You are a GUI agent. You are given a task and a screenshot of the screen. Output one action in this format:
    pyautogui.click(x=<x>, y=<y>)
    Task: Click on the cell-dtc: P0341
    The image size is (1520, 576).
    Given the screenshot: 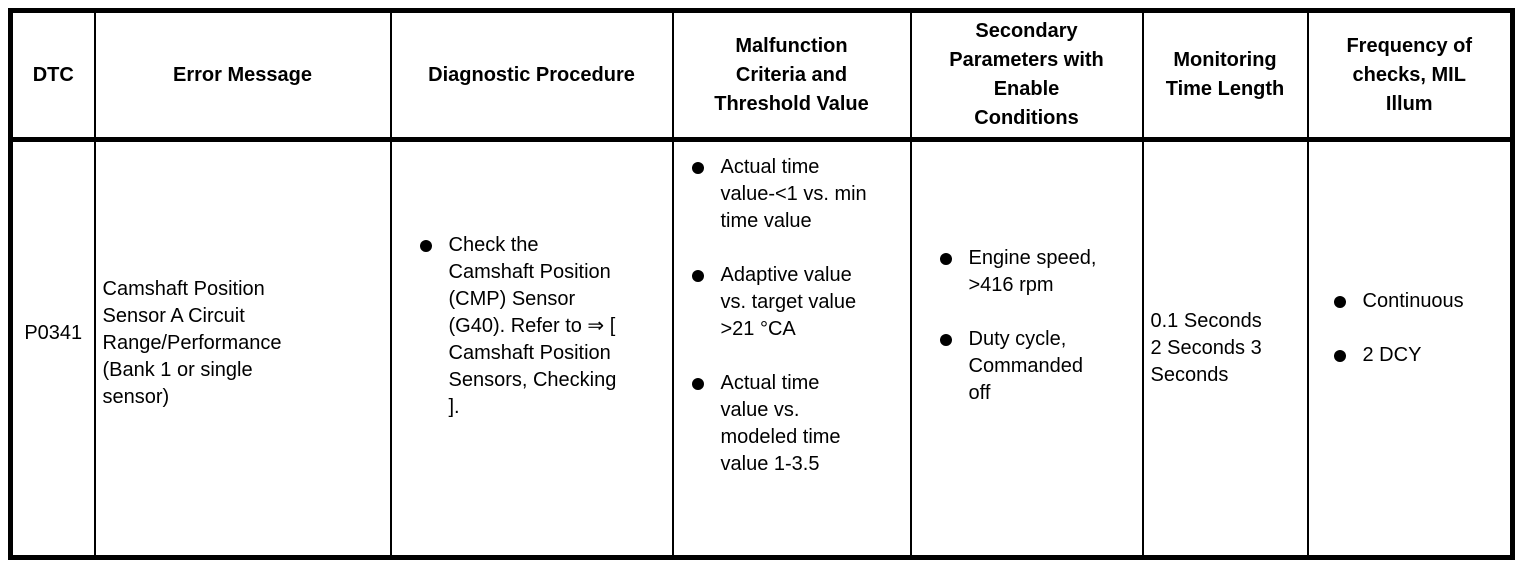 What is the action you would take?
    pyautogui.click(x=52, y=348)
    